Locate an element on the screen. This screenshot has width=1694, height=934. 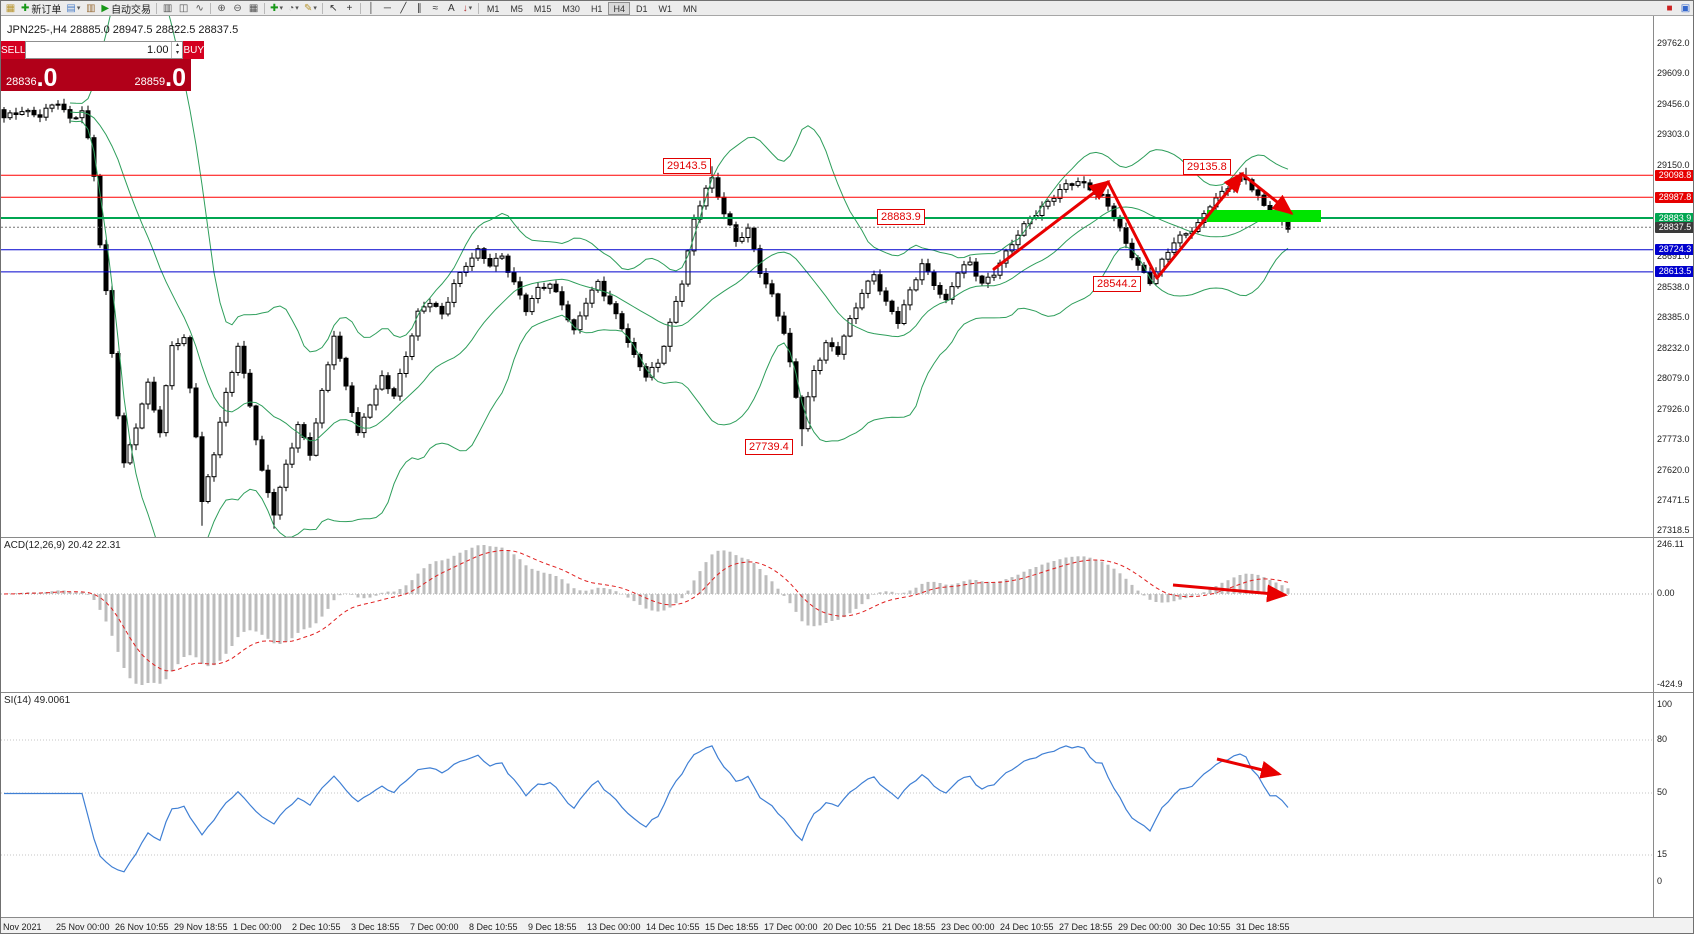
price-axis-tick: 27620.0 is located at coordinates (1673, 470).